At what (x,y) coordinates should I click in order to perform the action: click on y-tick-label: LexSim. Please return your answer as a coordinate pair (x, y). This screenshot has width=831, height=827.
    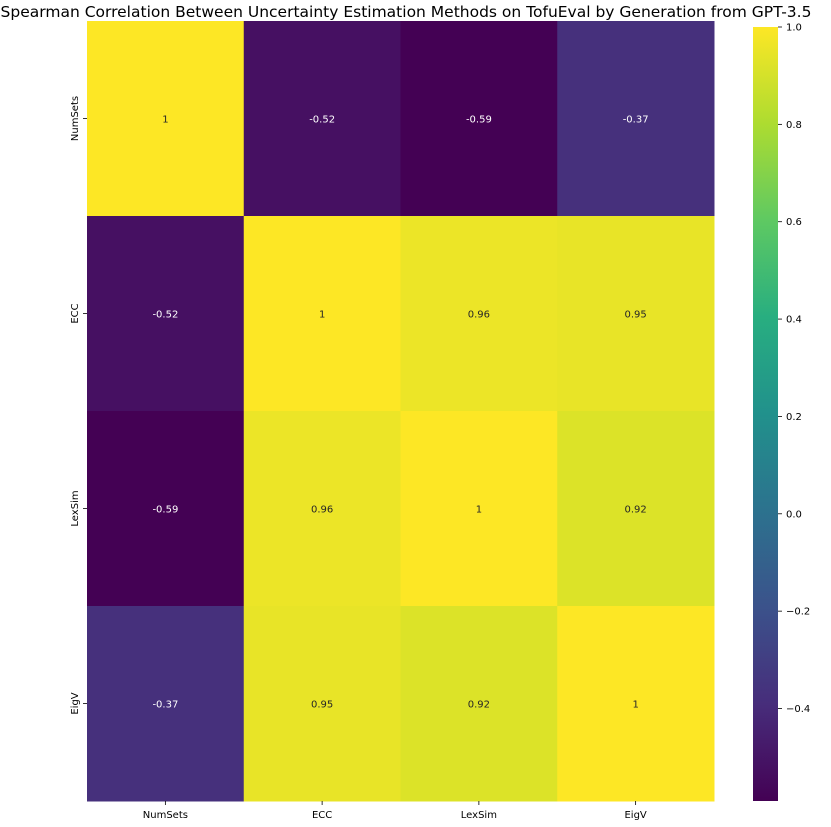
    Looking at the image, I should click on (75, 508).